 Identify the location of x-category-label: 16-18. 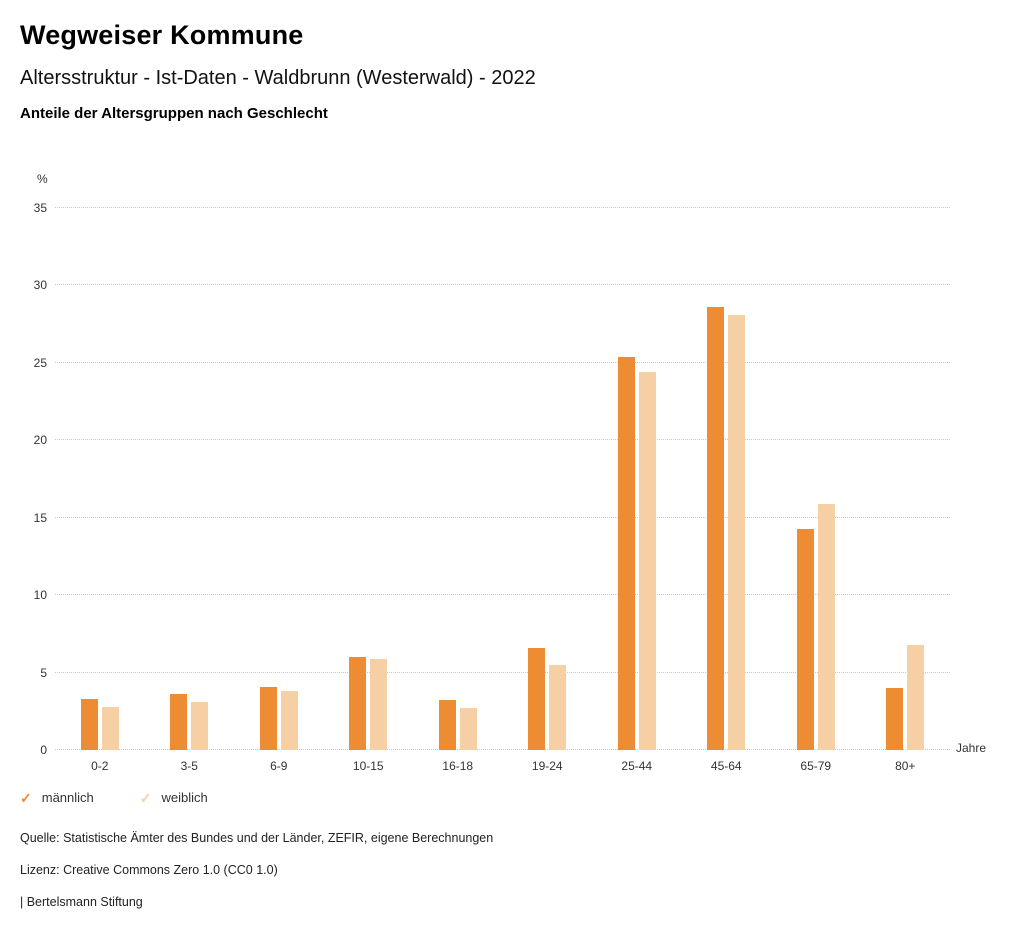
(458, 766).